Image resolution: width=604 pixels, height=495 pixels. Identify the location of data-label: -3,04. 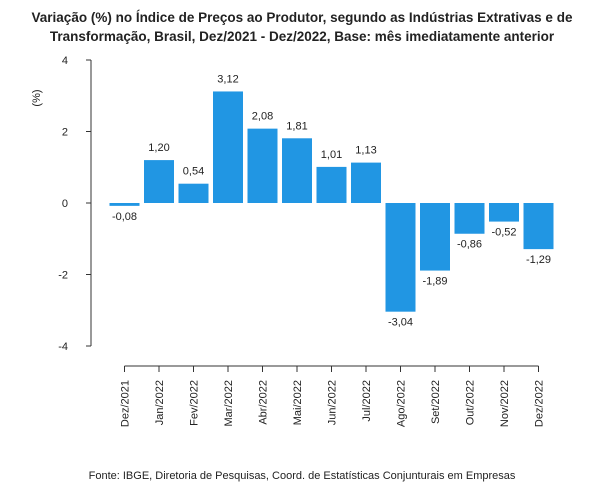
(400, 323).